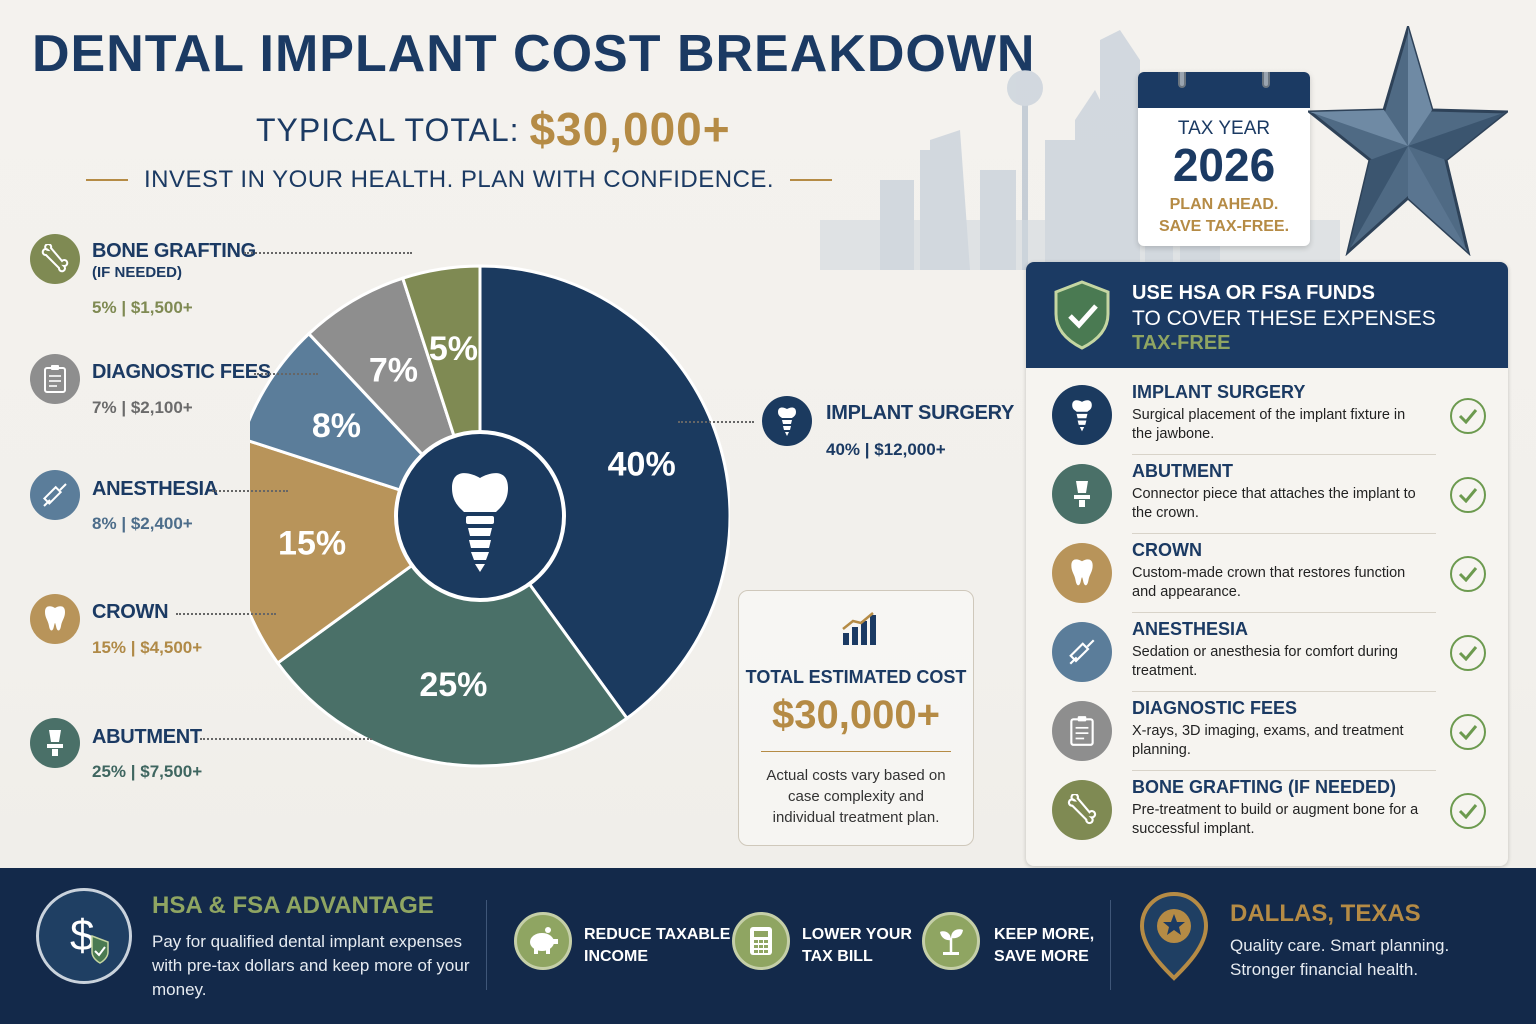 The image size is (1536, 1024). What do you see at coordinates (137, 272) in the screenshot?
I see `legend-bone-sub: (IF NEEDED)` at bounding box center [137, 272].